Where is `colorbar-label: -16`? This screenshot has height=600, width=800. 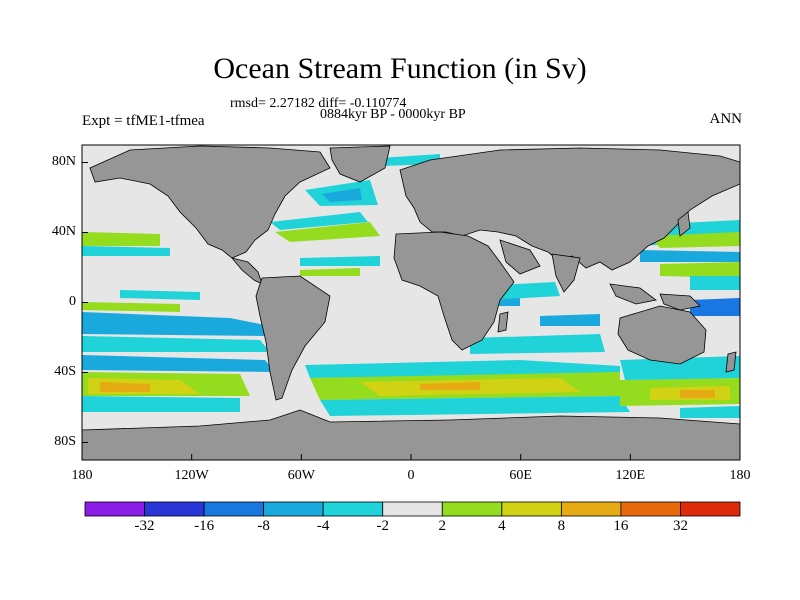 colorbar-label: -16 is located at coordinates (204, 526).